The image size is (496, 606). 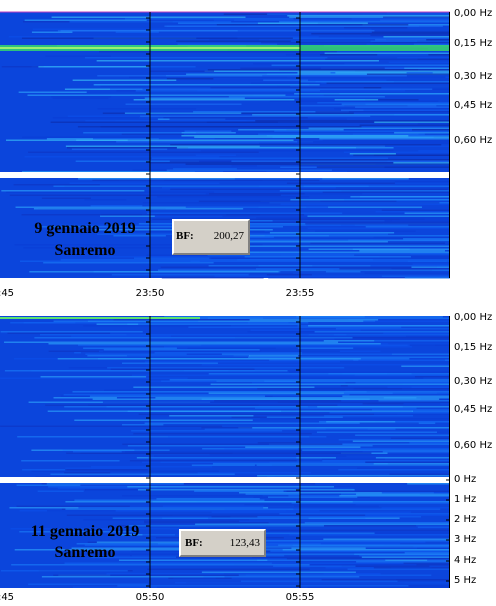 I want to click on time-label: :45, so click(x=7, y=597).